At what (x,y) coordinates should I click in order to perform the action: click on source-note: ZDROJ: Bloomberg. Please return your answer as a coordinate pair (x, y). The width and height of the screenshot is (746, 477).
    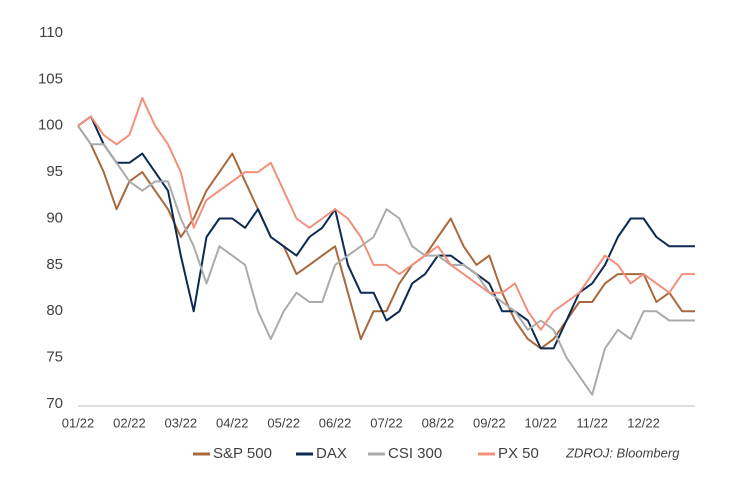
    Looking at the image, I should click on (622, 452).